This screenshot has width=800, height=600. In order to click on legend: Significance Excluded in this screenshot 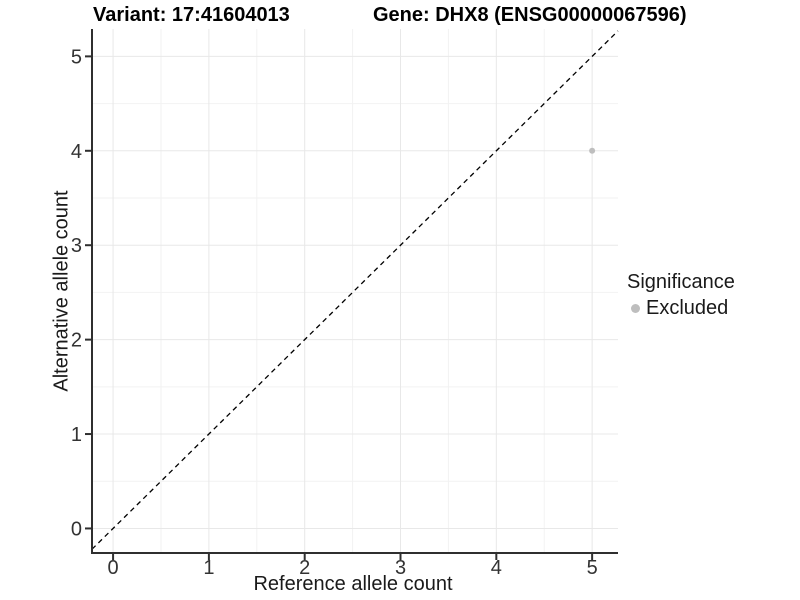, I will do `click(681, 295)`.